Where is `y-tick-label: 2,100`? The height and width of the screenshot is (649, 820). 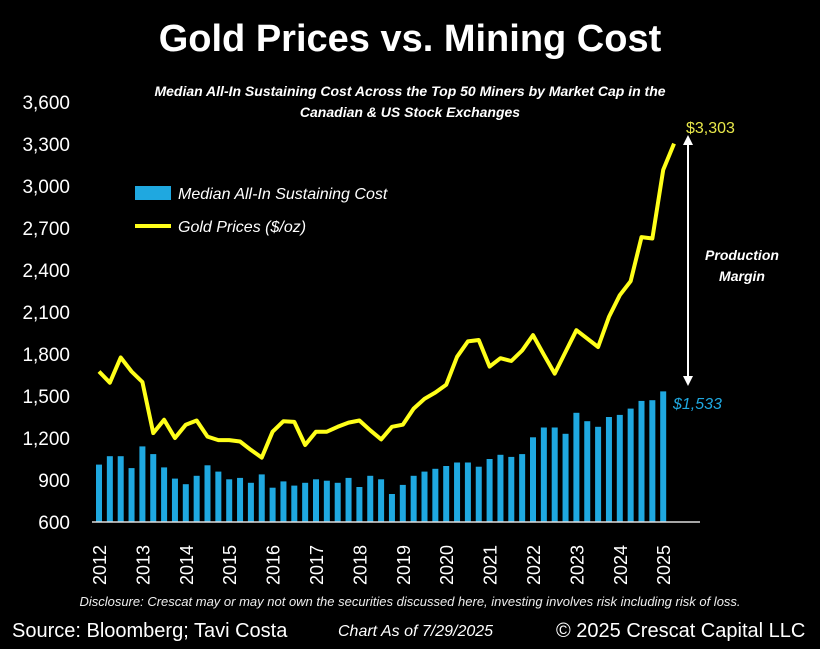
y-tick-label: 2,100 is located at coordinates (46, 313).